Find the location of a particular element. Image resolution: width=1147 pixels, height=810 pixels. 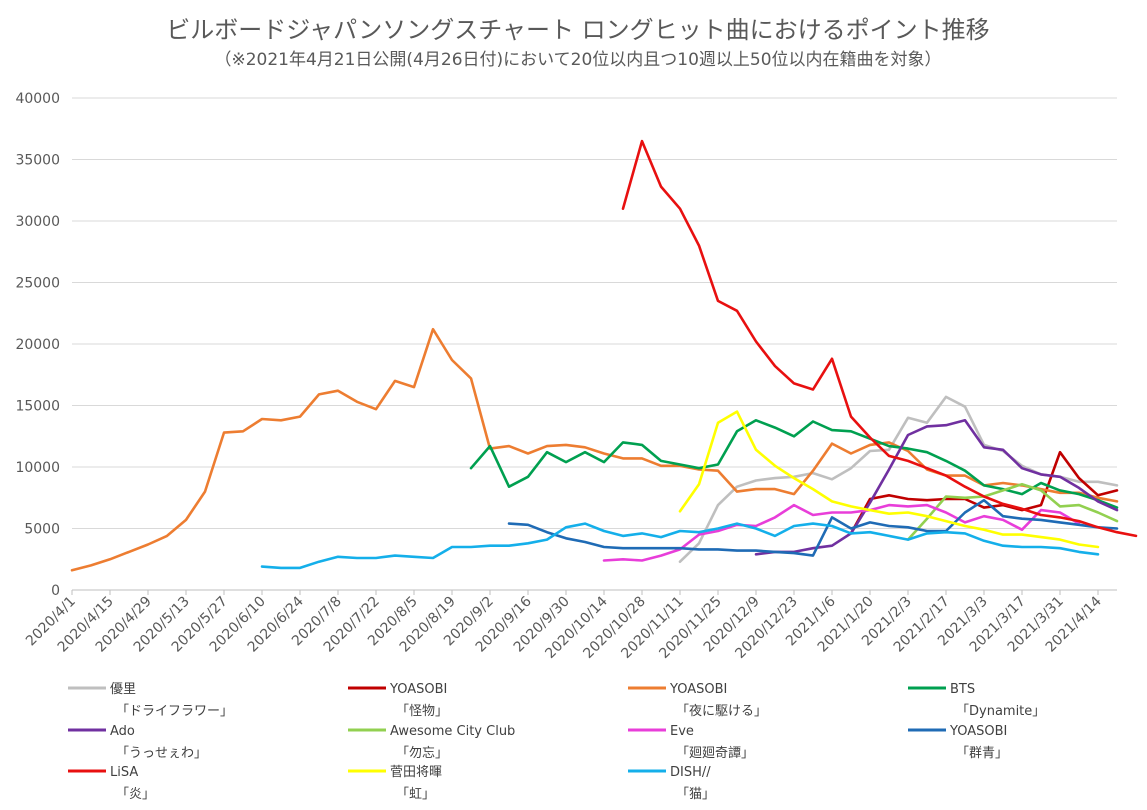

chart-title: ビルボードジャパンソングスチャート ロングヒット曲におけるポイント推移 is located at coordinates (577, 30).